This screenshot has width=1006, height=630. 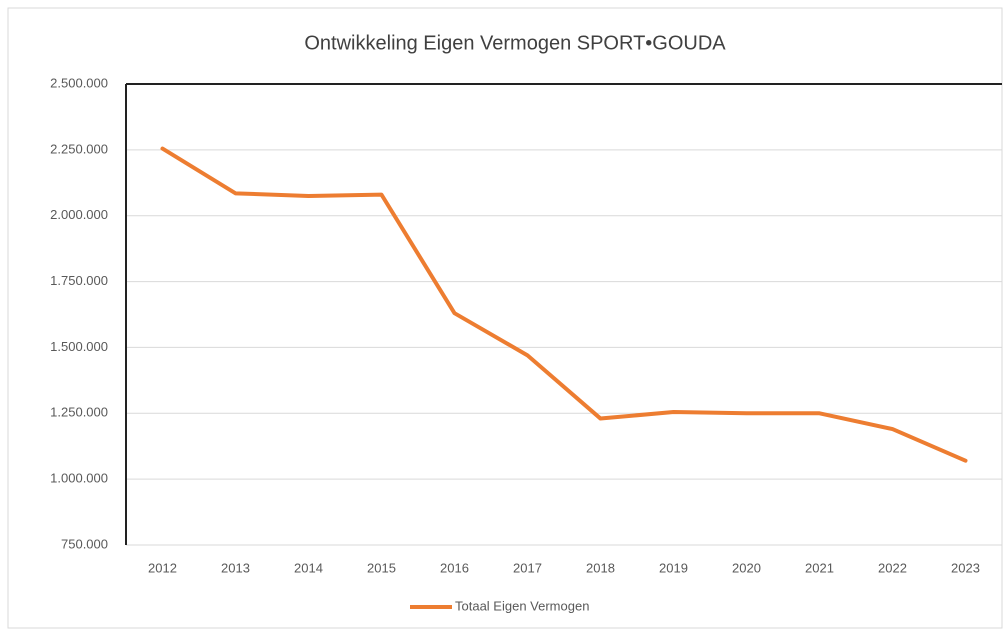 I want to click on y-tick-label: 1.000.000, so click(x=79, y=478).